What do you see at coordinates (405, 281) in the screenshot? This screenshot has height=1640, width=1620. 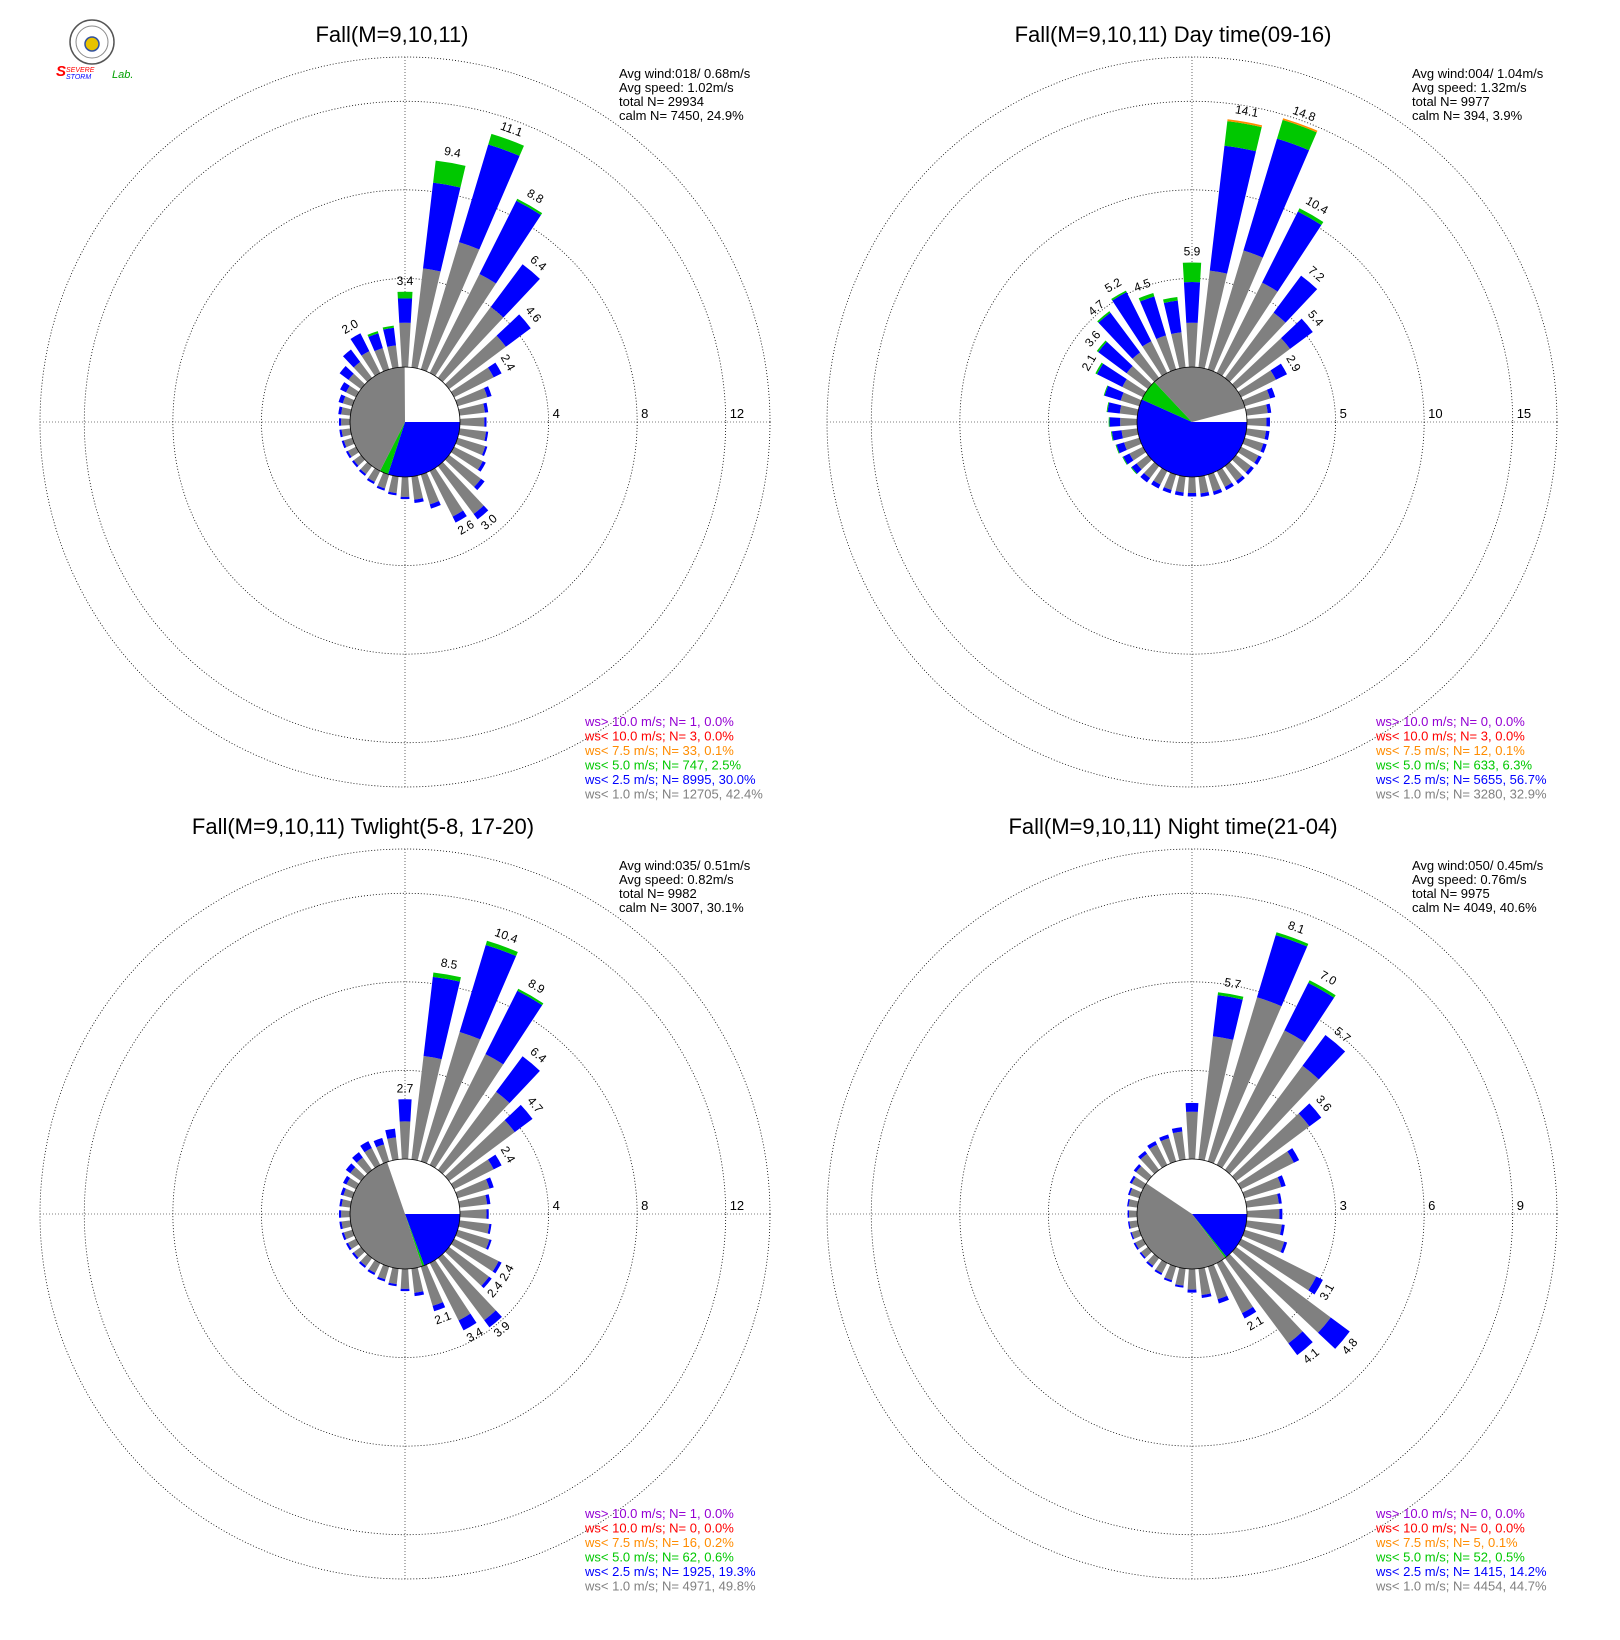 I see `petal-label: 3.4` at bounding box center [405, 281].